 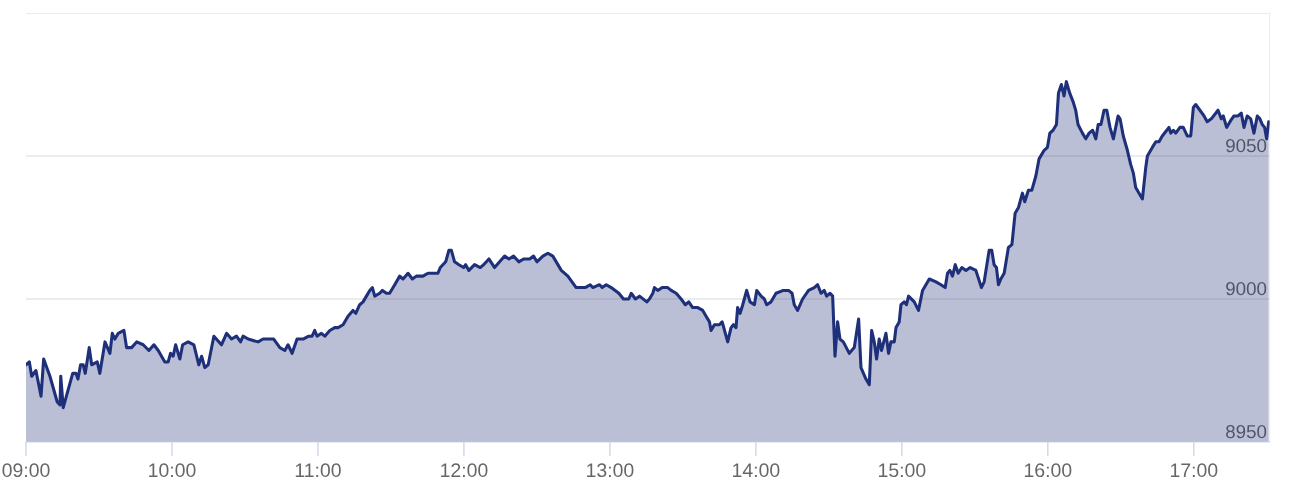 I want to click on x-tick-label: 15:00, so click(x=902, y=470).